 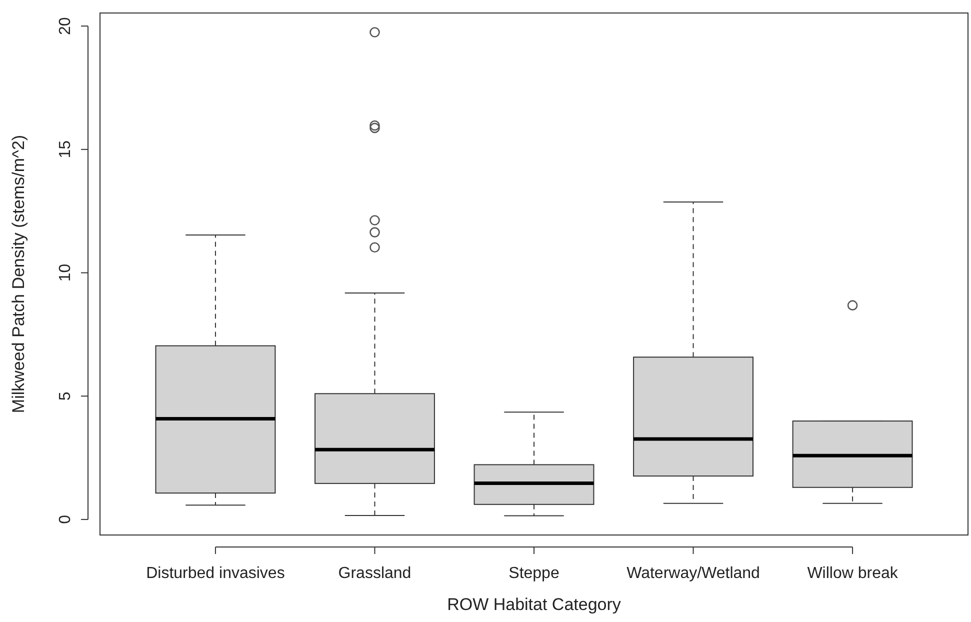 I want to click on y-tick-label: 20, so click(x=65, y=26).